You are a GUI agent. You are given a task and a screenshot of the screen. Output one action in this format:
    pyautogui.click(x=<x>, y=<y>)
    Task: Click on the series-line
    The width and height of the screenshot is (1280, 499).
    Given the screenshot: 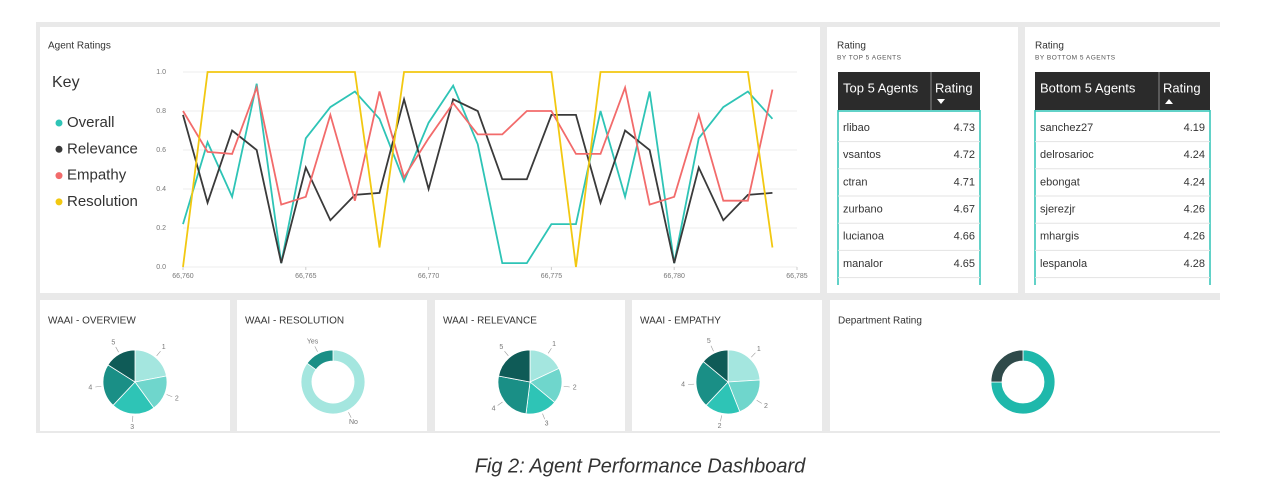 What is the action you would take?
    pyautogui.click(x=478, y=145)
    